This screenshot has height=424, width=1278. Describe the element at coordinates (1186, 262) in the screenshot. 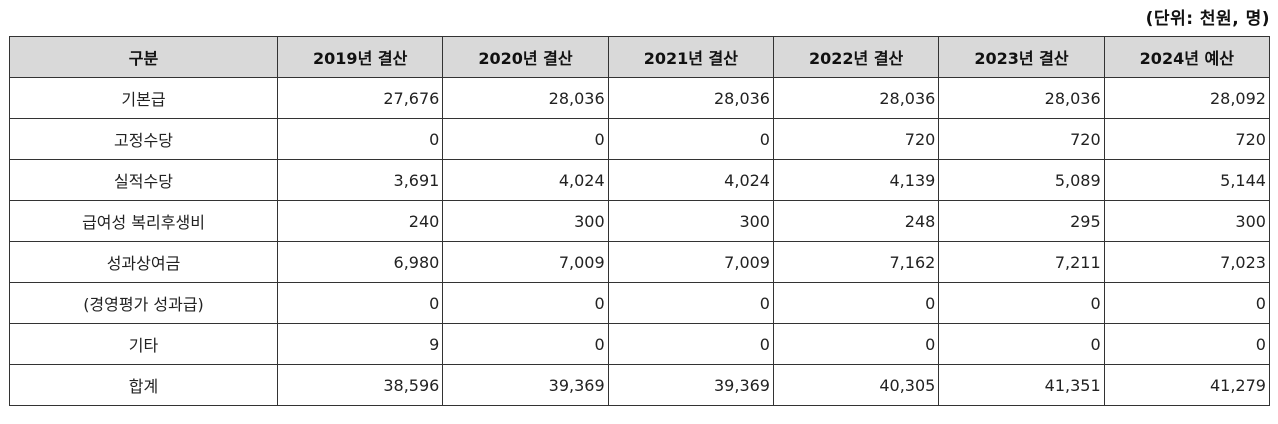

I see `table-cell: 7,023` at that location.